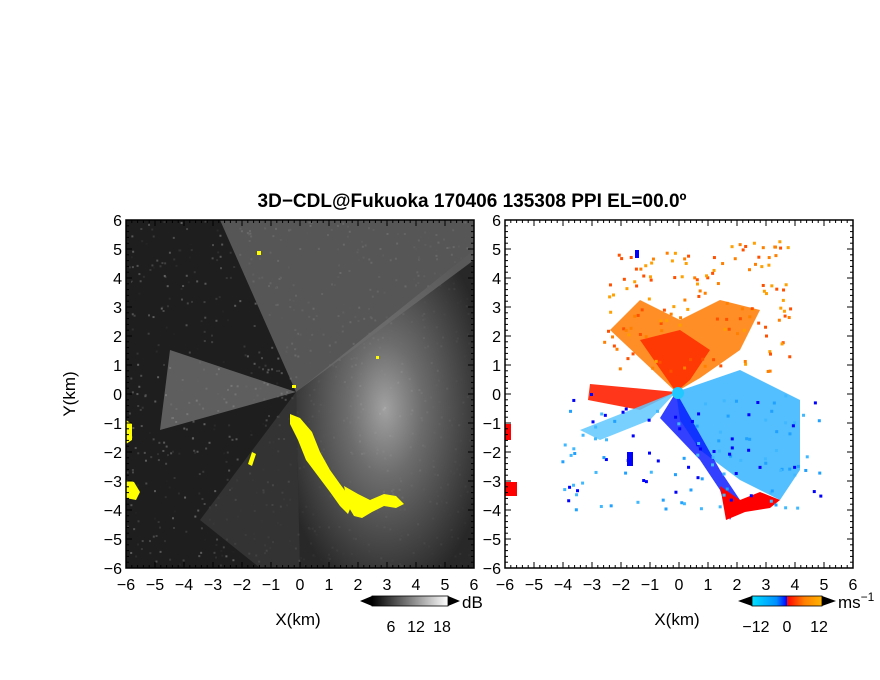 This screenshot has height=680, width=880. I want to click on x-tick-label: 2, so click(358, 585).